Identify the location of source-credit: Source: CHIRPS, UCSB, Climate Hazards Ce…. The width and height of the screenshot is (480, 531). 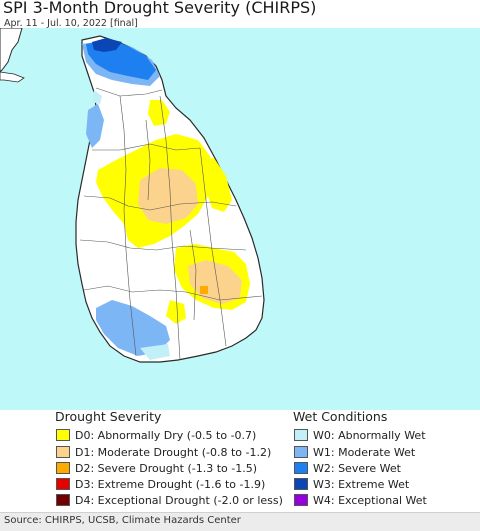
(122, 520).